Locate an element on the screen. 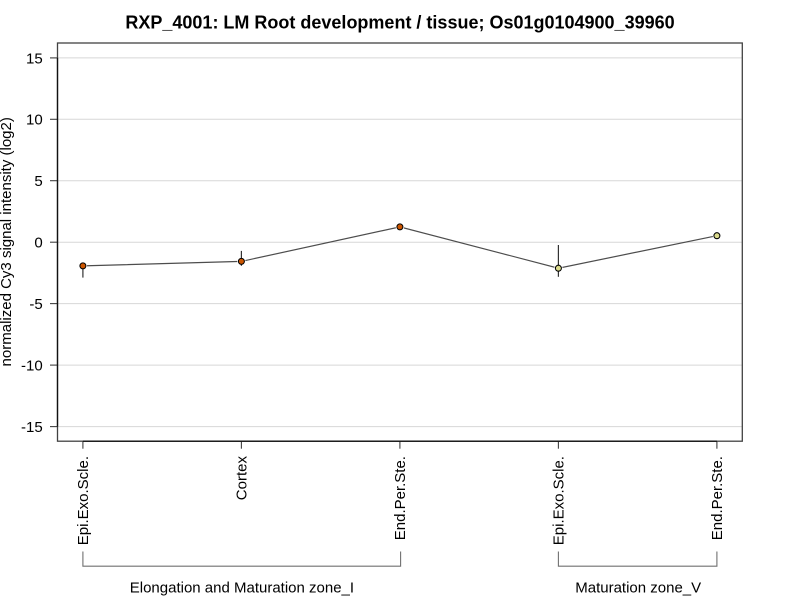 The height and width of the screenshot is (600, 800). svg-text: 0 is located at coordinates (38, 243).